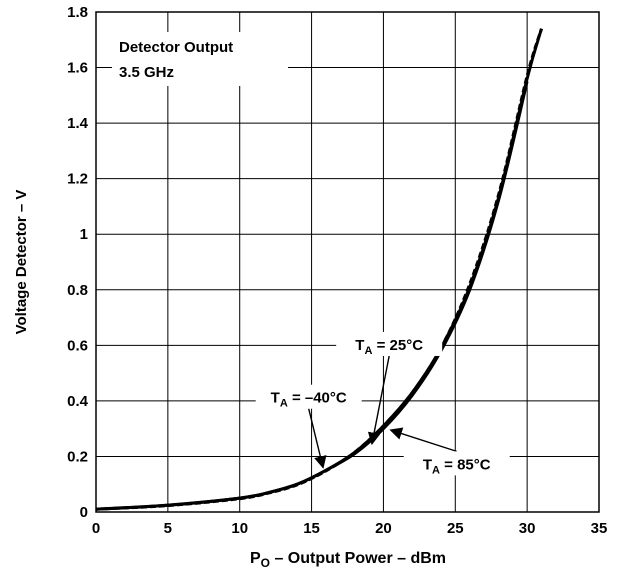 This screenshot has height=573, width=621. I want to click on y-tick-label: 1, so click(84, 234).